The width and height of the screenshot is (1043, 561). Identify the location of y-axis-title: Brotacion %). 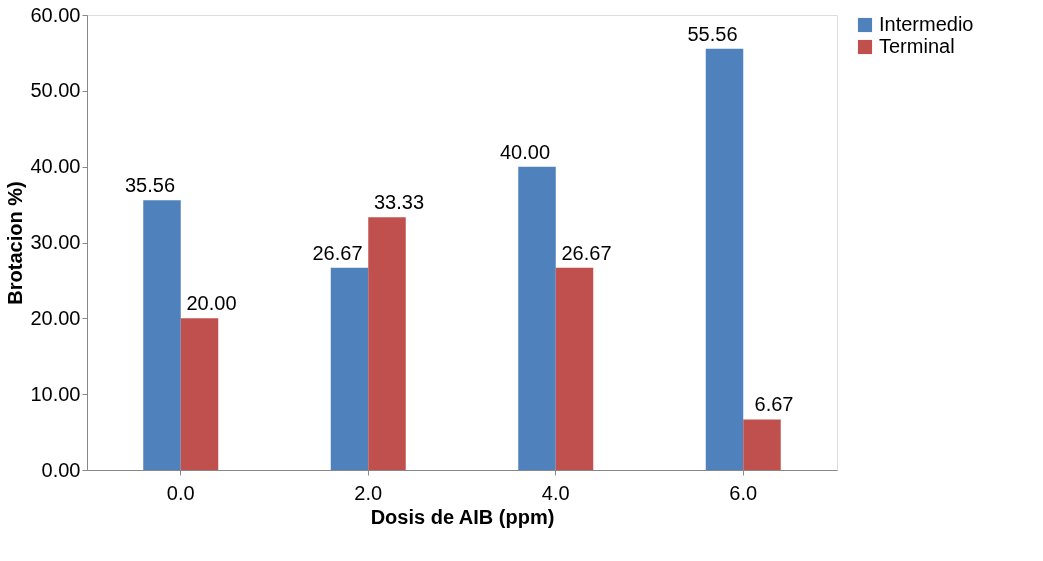
(15, 243).